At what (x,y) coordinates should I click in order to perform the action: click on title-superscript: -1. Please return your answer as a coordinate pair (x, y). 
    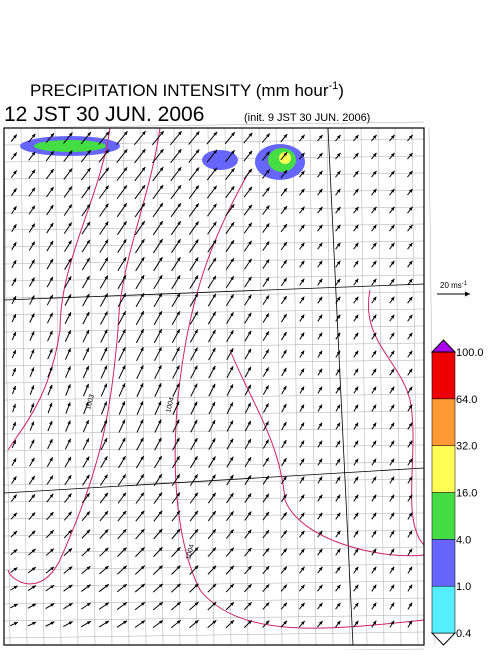
    Looking at the image, I should click on (333, 86).